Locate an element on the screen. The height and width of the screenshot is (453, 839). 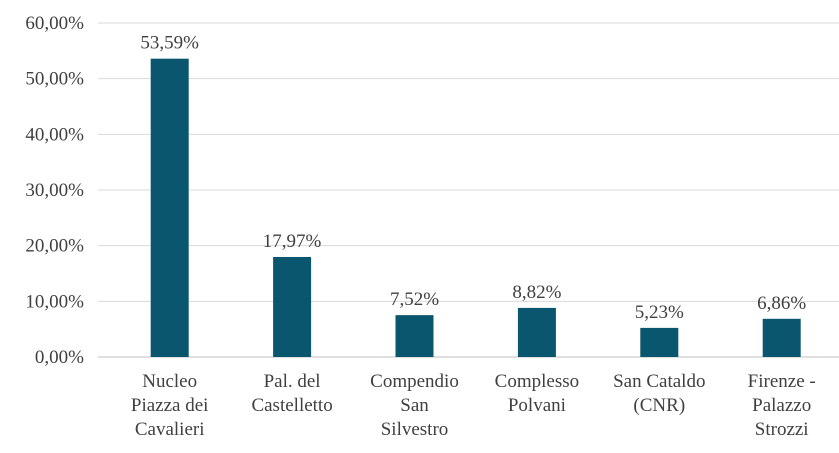
x-tick-label: Pal. del Castelletto is located at coordinates (292, 393).